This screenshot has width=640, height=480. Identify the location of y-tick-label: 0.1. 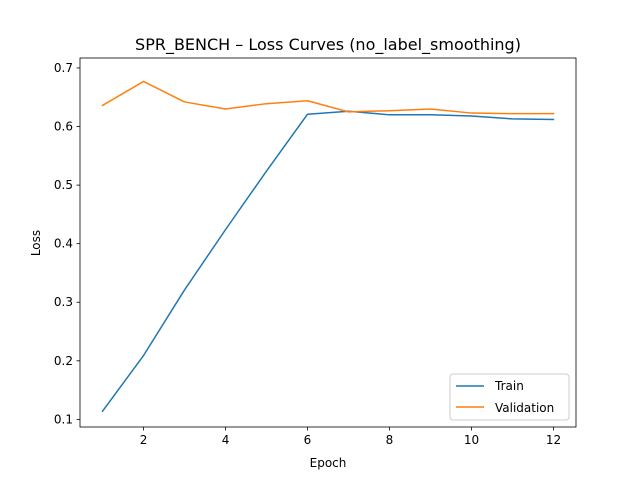
(63, 419).